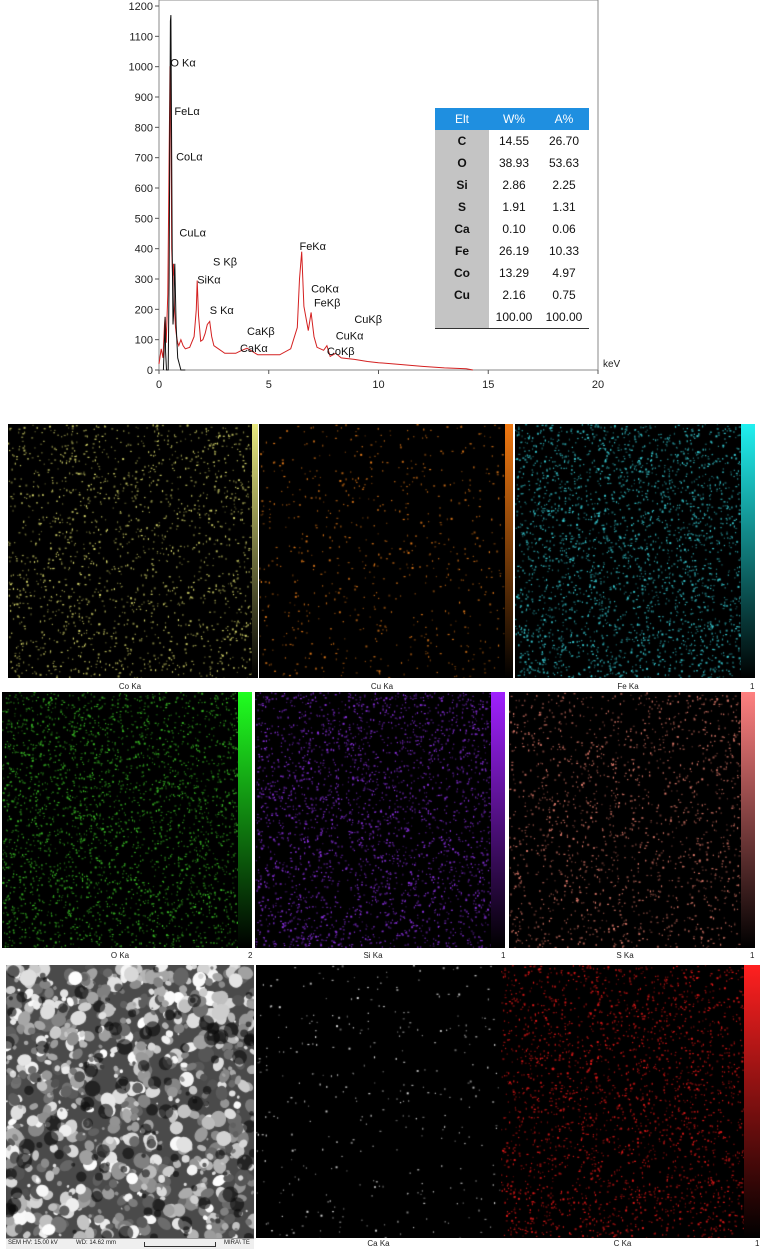 The height and width of the screenshot is (1251, 762). What do you see at coordinates (144, 128) in the screenshot?
I see `y-tick-label: 800` at bounding box center [144, 128].